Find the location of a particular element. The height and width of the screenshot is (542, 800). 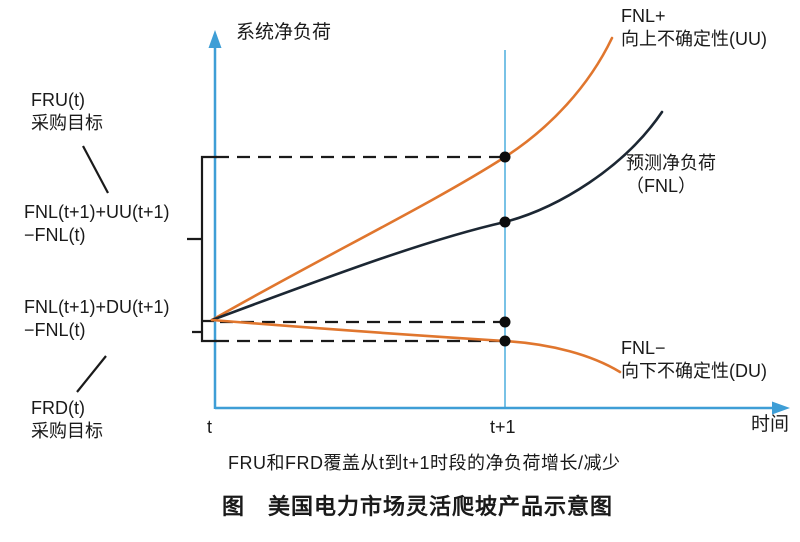

label-fnl-minus-line2: 向下不确定性(DU) is located at coordinates (694, 371).